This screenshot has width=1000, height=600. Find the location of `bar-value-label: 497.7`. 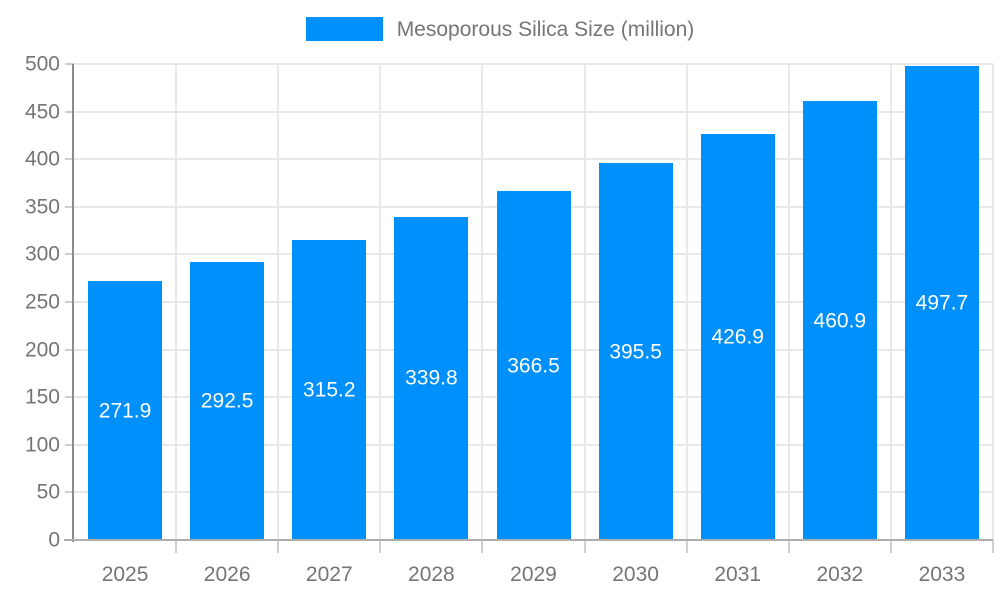

bar-value-label: 497.7 is located at coordinates (942, 303).